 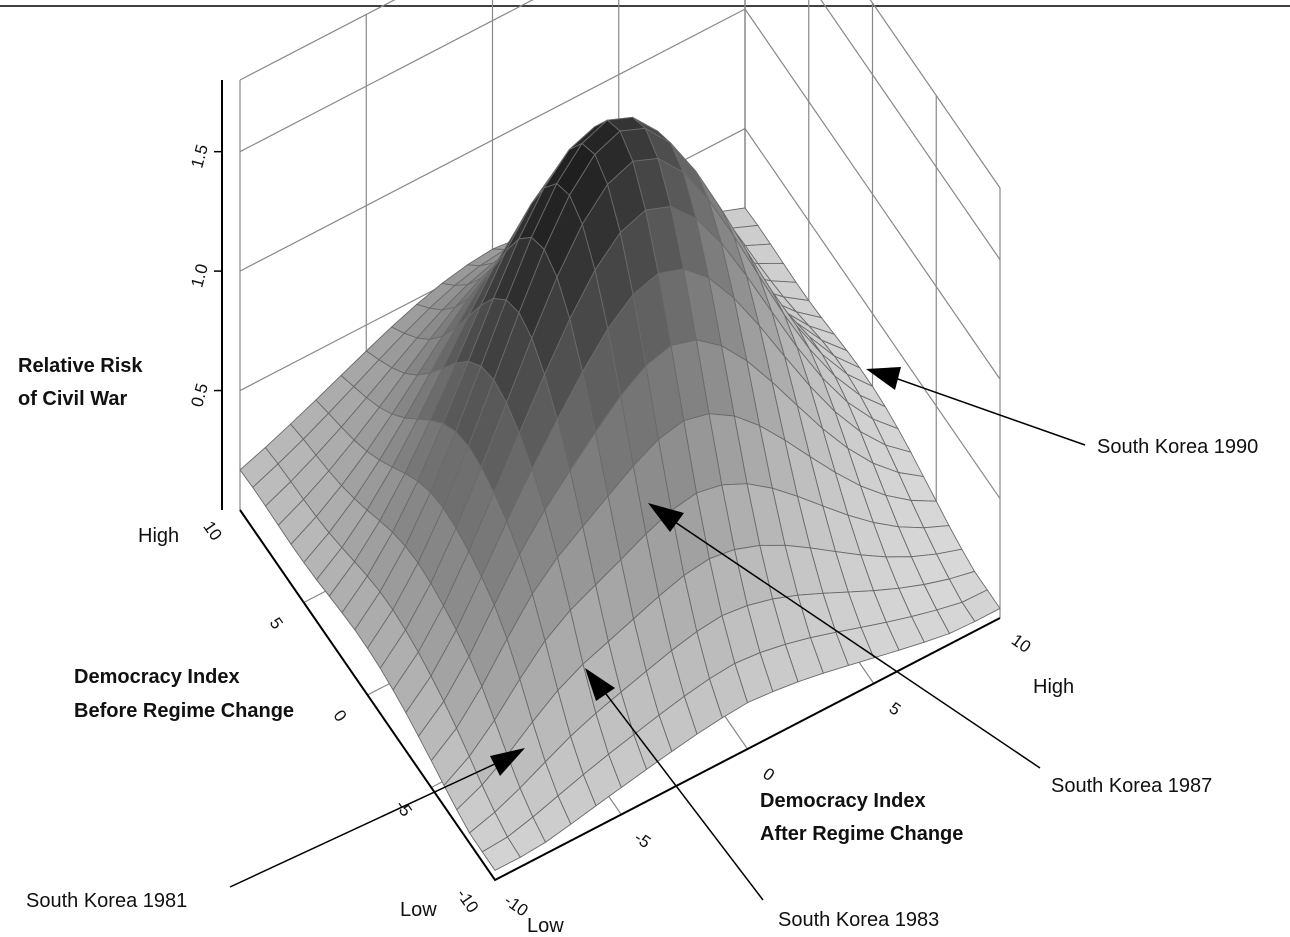 I want to click on y-axis-label-line2: After Regime Change, so click(x=861, y=834).